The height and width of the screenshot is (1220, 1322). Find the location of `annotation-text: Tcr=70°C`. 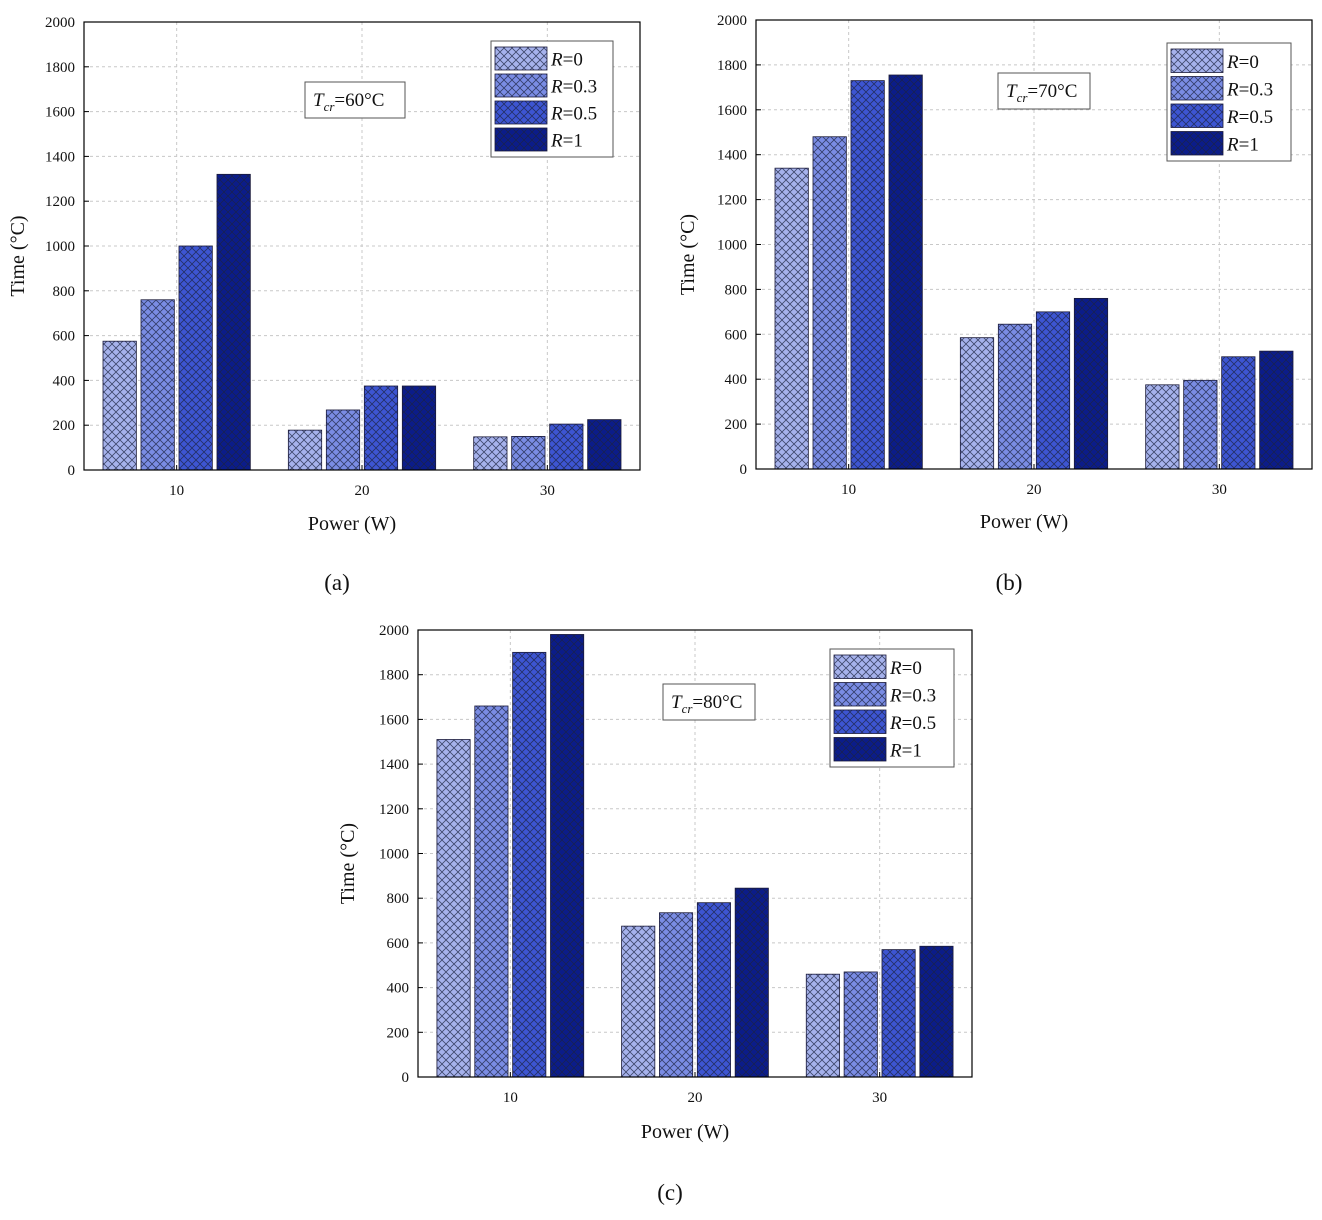

annotation-text: Tcr=70°C is located at coordinates (1041, 93).